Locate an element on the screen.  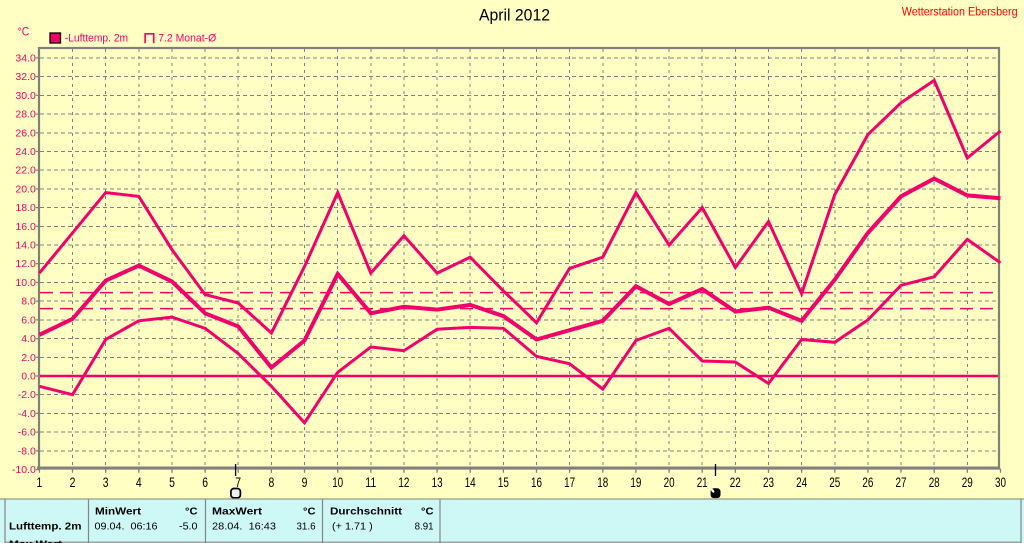
svg-text: 8 is located at coordinates (272, 482).